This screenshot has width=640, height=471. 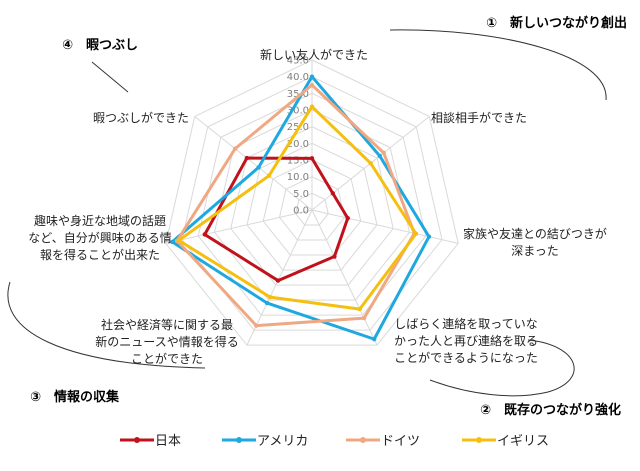 I want to click on legend-item: 日本, so click(x=150, y=441).